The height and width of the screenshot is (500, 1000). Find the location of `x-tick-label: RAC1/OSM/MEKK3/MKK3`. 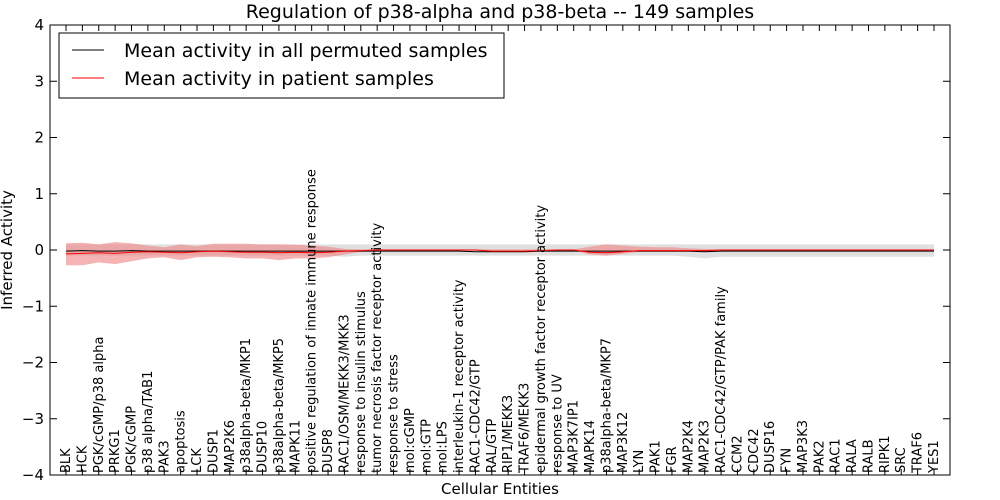

x-tick-label: RAC1/OSM/MEKK3/MKK3 is located at coordinates (344, 393).